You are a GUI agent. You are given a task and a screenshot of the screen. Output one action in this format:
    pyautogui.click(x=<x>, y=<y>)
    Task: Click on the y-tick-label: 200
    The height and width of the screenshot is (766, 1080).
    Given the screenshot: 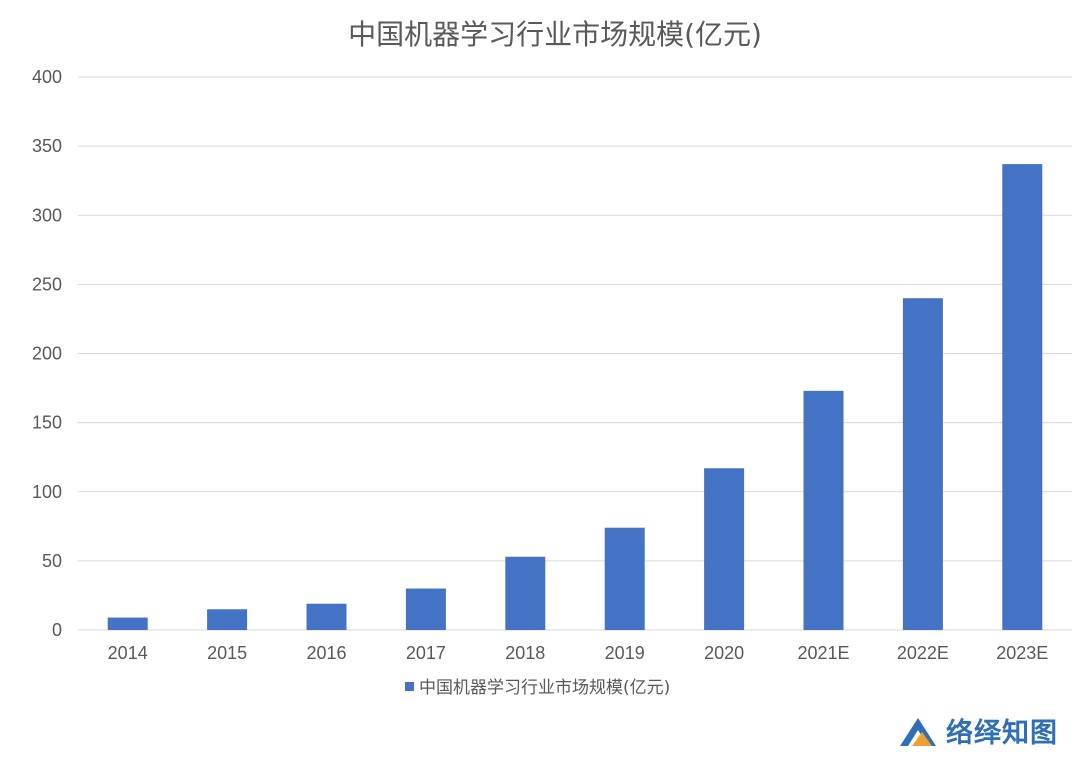 What is the action you would take?
    pyautogui.click(x=47, y=354)
    